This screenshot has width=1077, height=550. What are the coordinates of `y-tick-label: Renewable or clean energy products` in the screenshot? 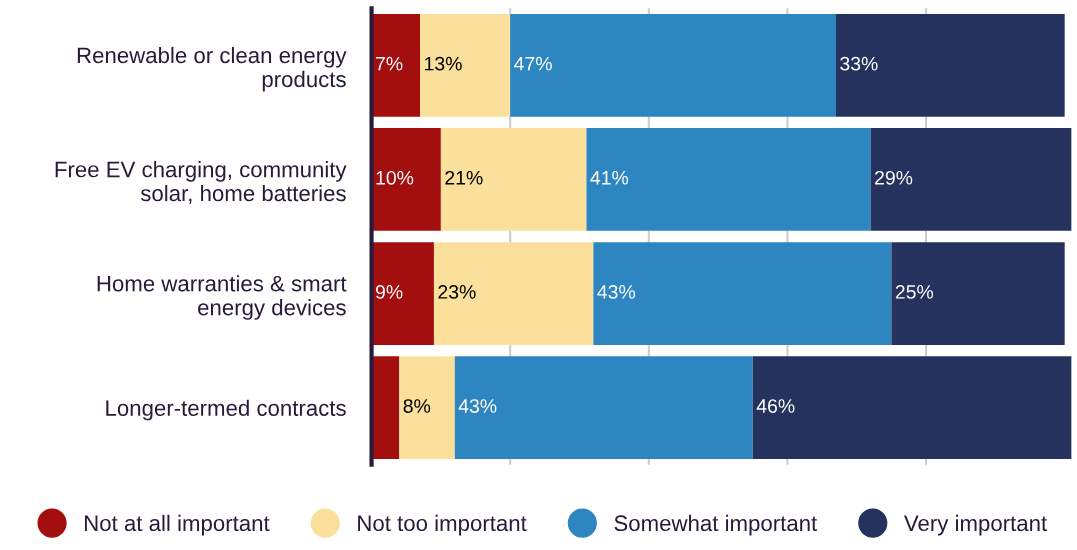 It's located at (212, 69).